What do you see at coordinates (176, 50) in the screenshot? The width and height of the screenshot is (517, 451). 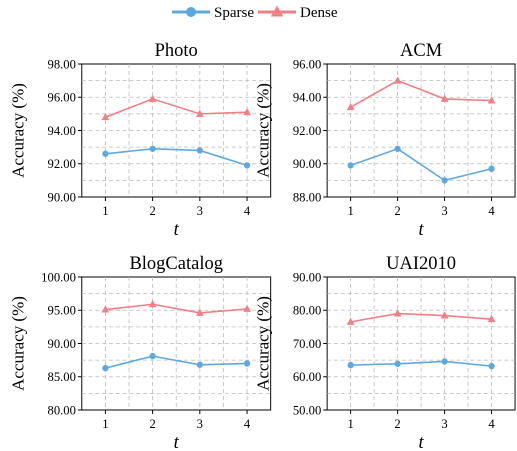 I see `subplot-title: Photo` at bounding box center [176, 50].